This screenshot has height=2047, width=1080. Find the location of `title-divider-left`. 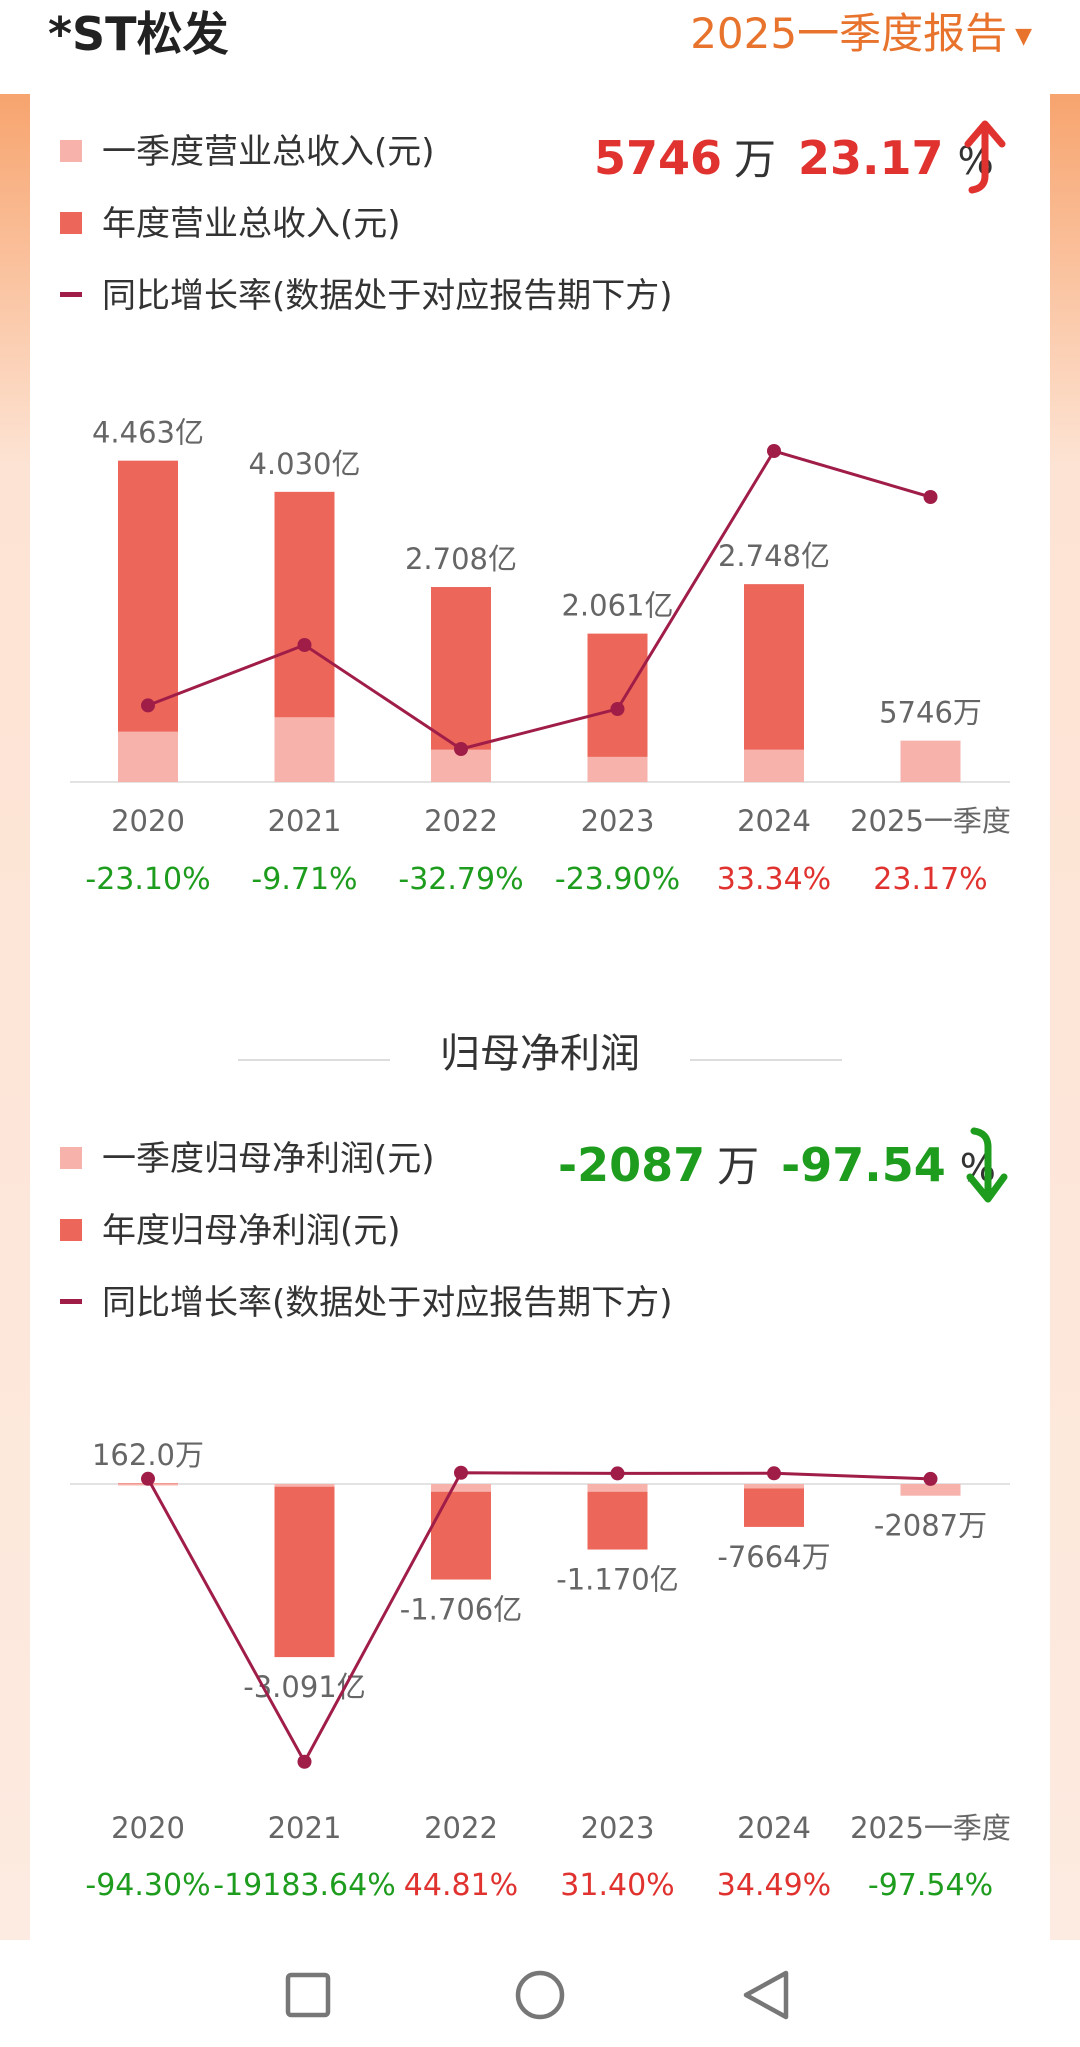

title-divider-left is located at coordinates (314, 1060).